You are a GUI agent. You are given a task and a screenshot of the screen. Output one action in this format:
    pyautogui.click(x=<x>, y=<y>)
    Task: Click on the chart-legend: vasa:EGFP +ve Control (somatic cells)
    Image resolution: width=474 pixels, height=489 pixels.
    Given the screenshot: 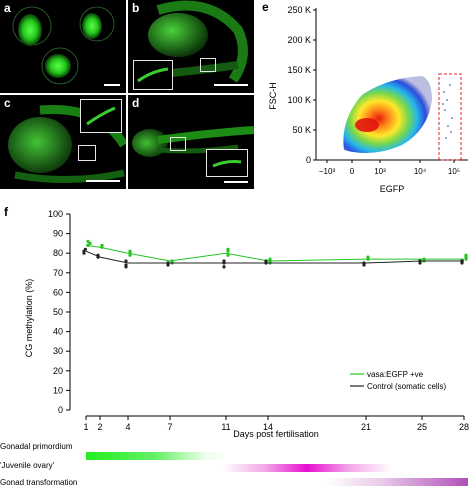 What is the action you would take?
    pyautogui.click(x=398, y=380)
    